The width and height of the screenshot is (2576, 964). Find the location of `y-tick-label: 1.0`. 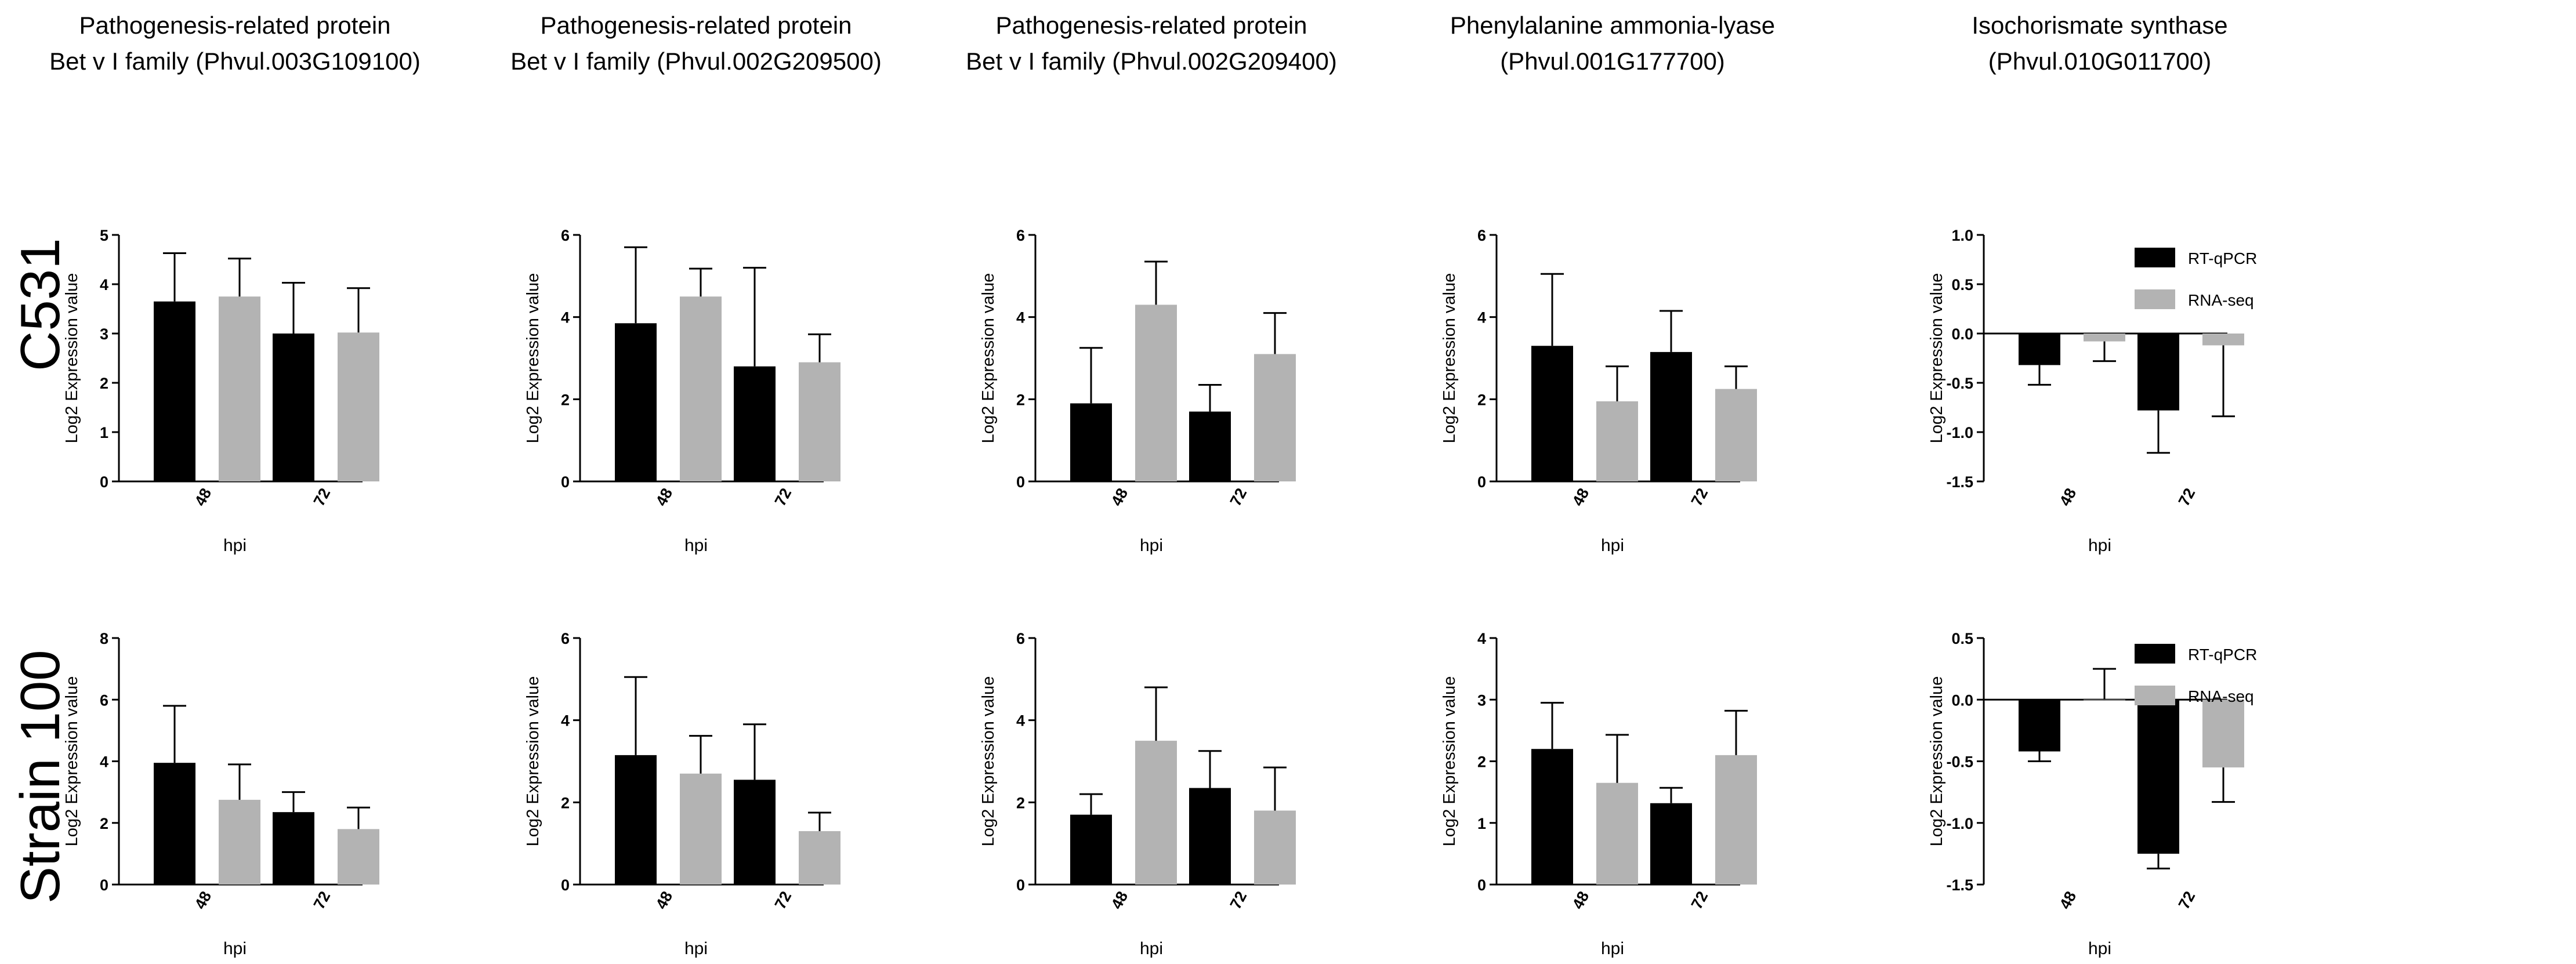

y-tick-label: 1.0 is located at coordinates (1962, 235).